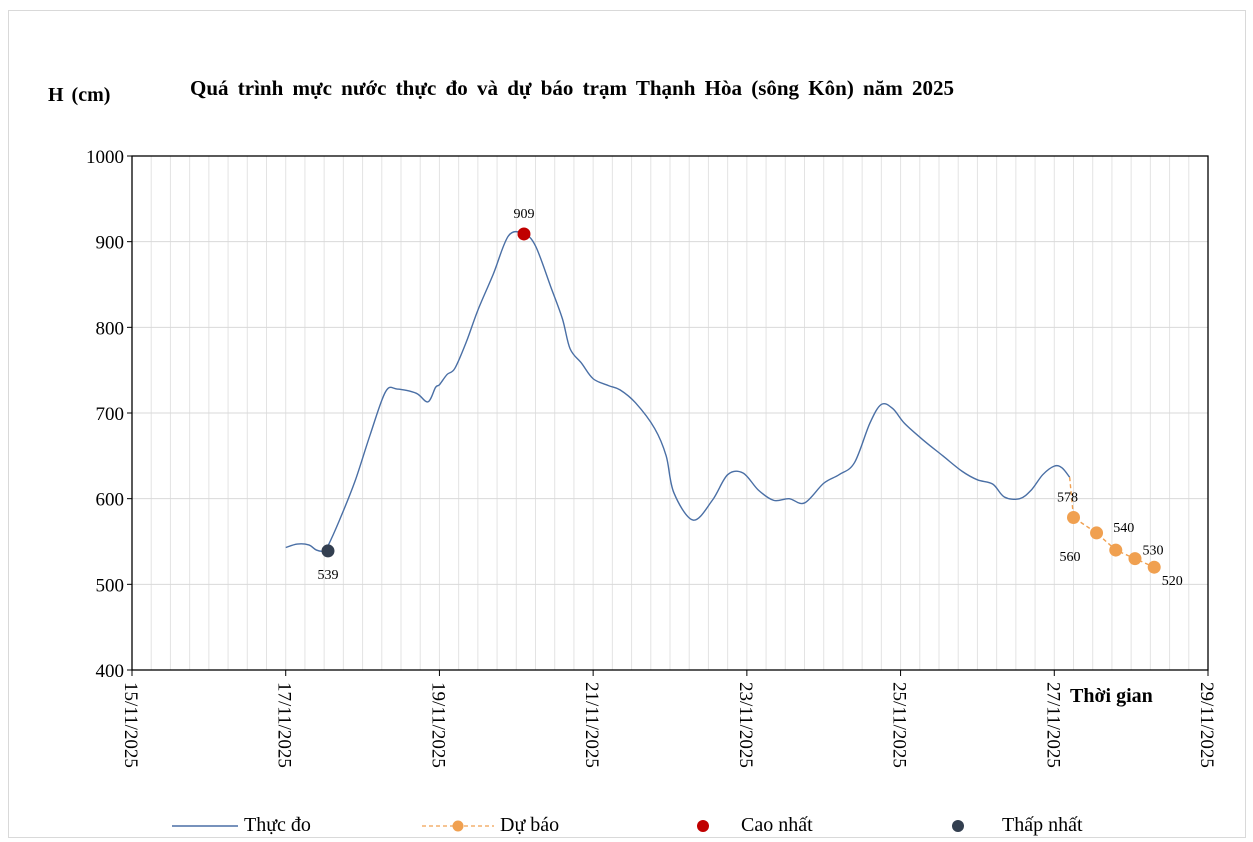  I want to click on x-tick-label: 21/11/2025, so click(591, 725).